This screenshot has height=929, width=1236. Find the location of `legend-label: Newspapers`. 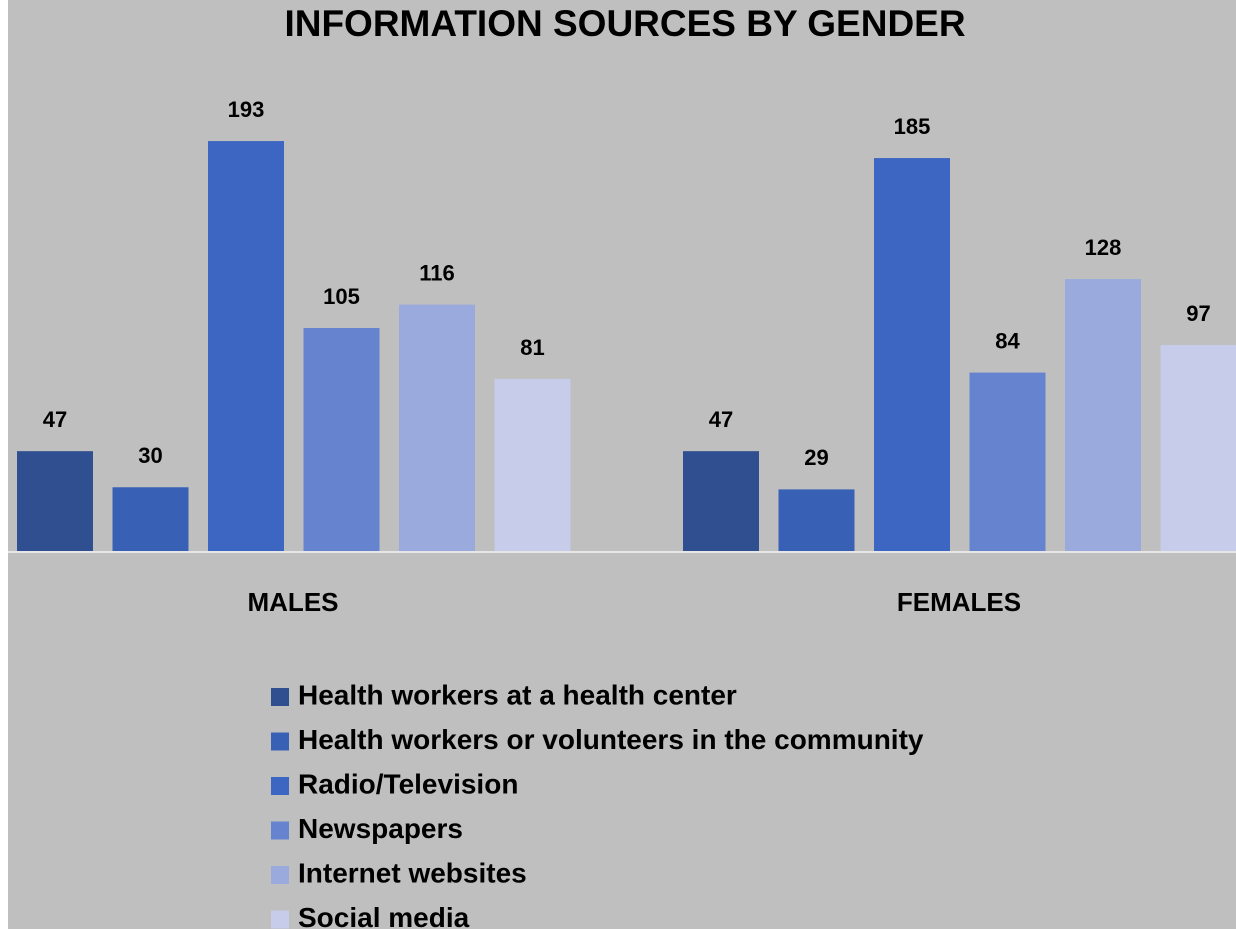

legend-label: Newspapers is located at coordinates (380, 828).